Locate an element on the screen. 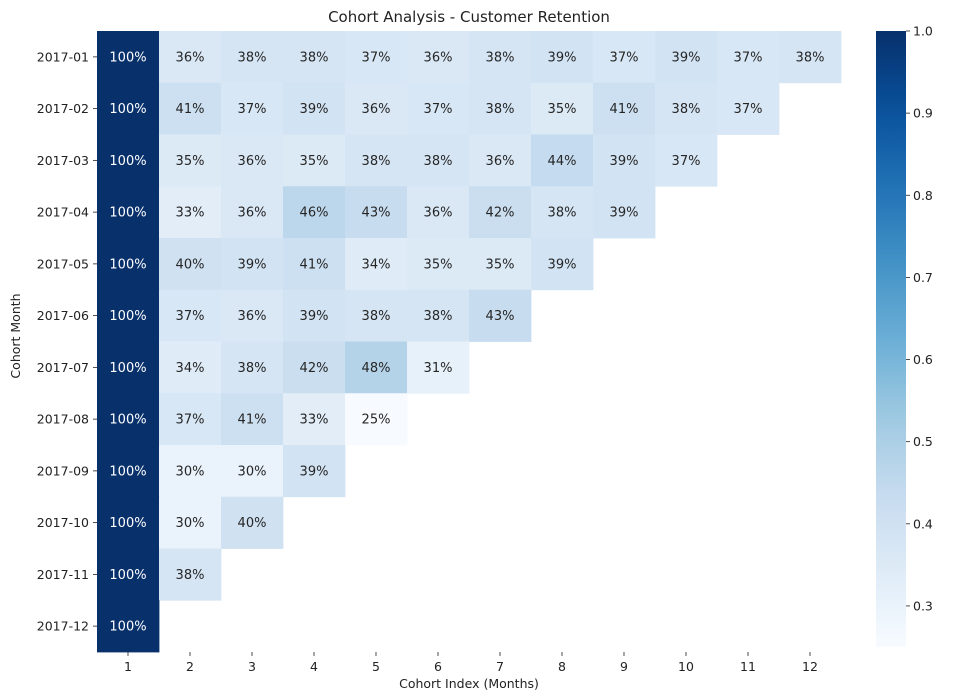 This screenshot has height=699, width=960. heatmap-cell-label: 25% is located at coordinates (376, 420).